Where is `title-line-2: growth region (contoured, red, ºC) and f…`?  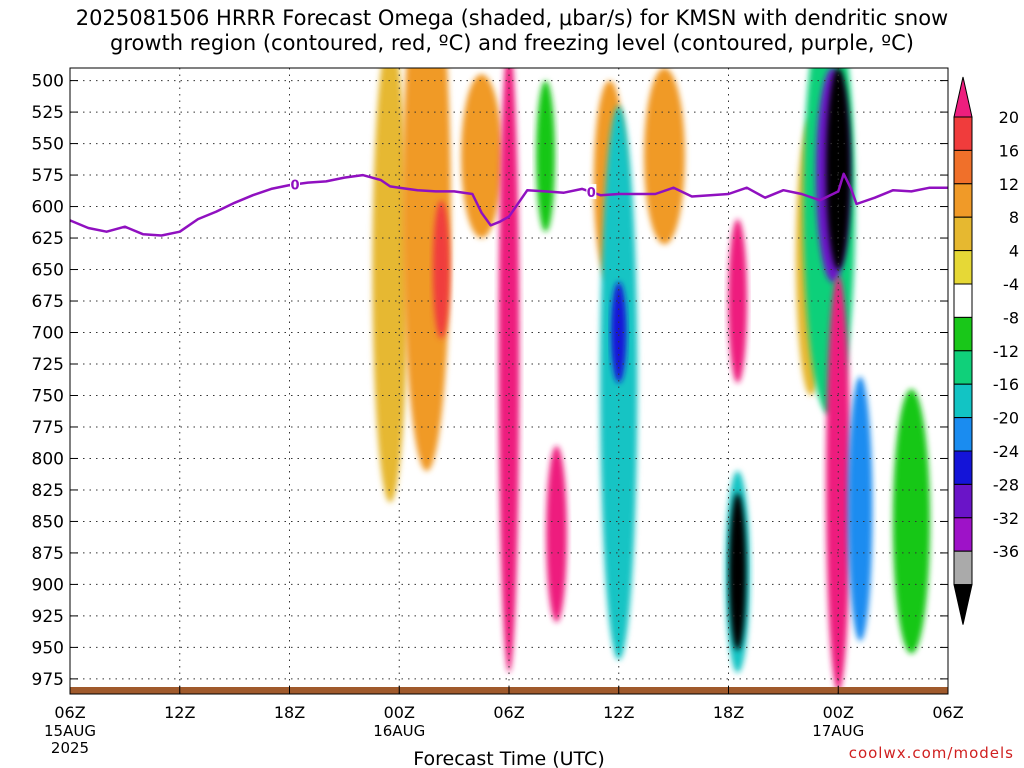
title-line-2: growth region (contoured, red, ºC) and f… is located at coordinates (512, 43).